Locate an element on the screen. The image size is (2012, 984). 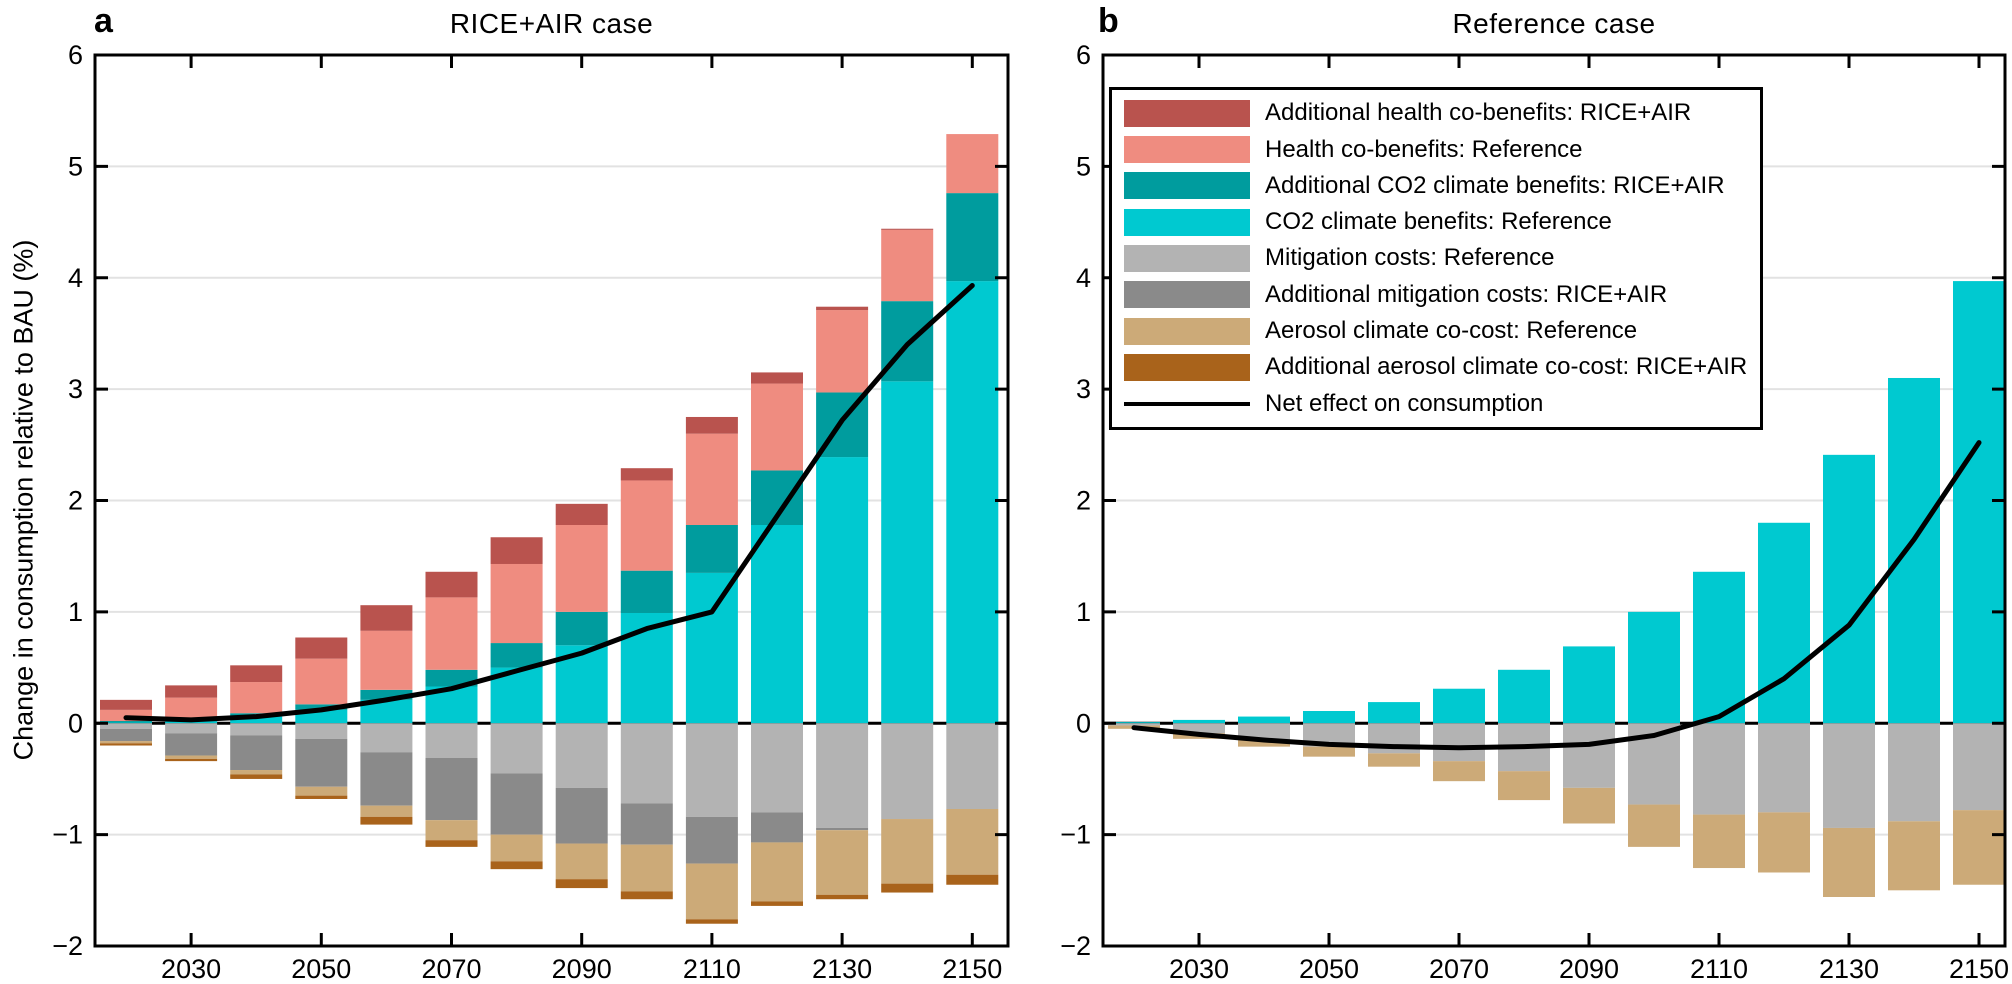
bar-segment-a-2040-salmon is located at coordinates (256, 698).